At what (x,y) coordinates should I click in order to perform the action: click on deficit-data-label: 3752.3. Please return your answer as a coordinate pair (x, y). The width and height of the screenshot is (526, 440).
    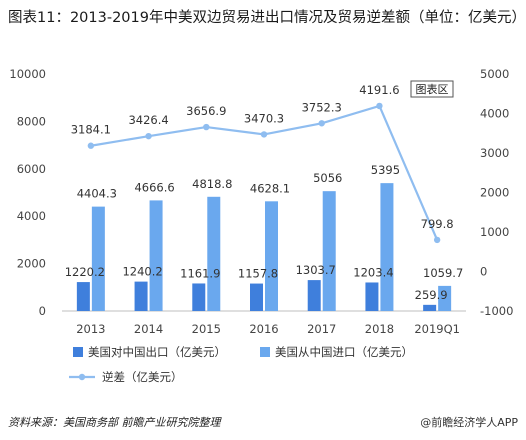
    Looking at the image, I should click on (322, 107).